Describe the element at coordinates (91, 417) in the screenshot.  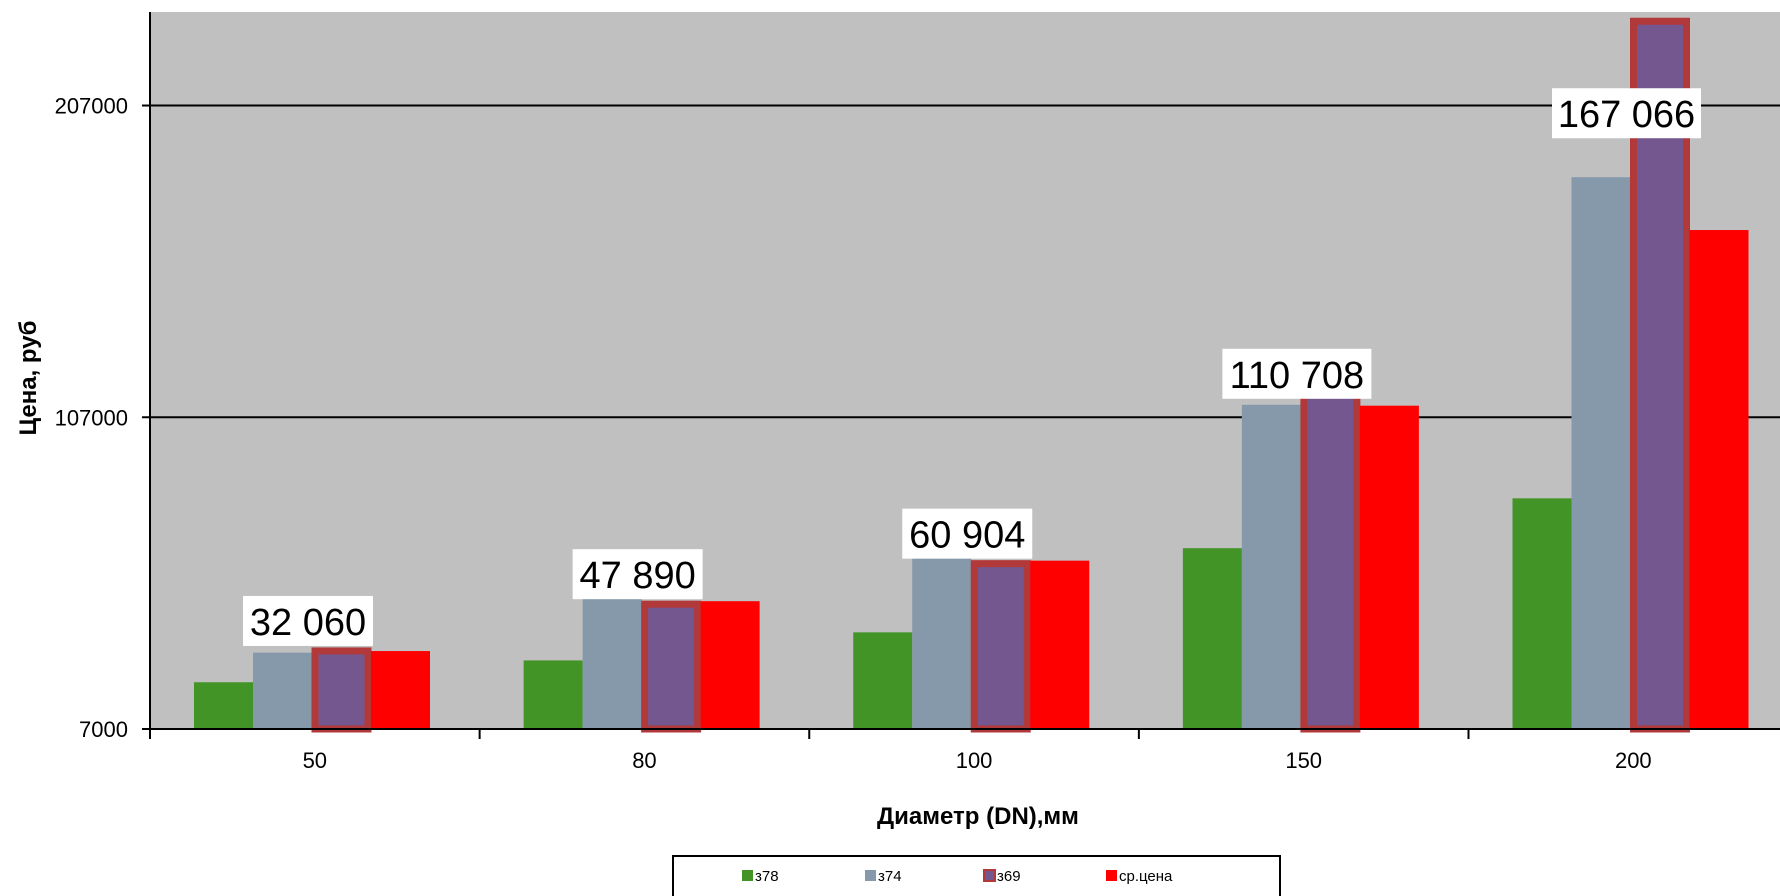
I see `y-tick-label: 107000` at that location.